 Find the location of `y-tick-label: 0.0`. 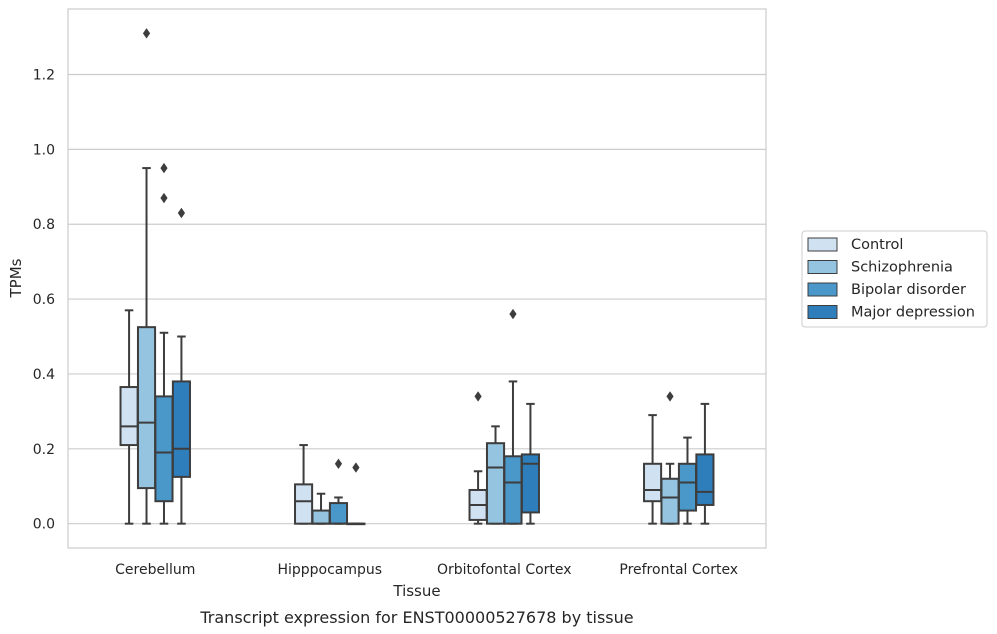

y-tick-label: 0.0 is located at coordinates (44, 525).